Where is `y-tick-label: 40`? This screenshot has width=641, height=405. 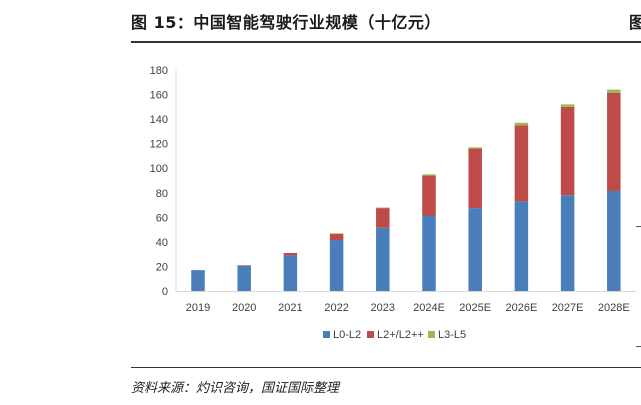
y-tick-label: 40 is located at coordinates (162, 243).